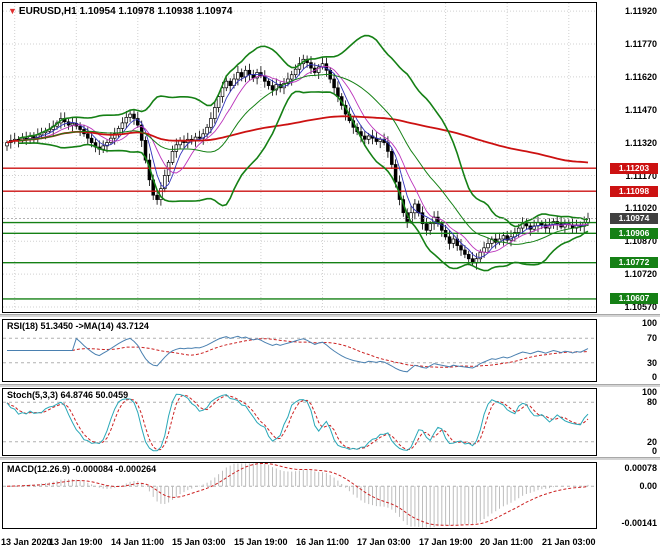 The image size is (660, 560). I want to click on macd-axis-label: 0.00078, so click(640, 468).